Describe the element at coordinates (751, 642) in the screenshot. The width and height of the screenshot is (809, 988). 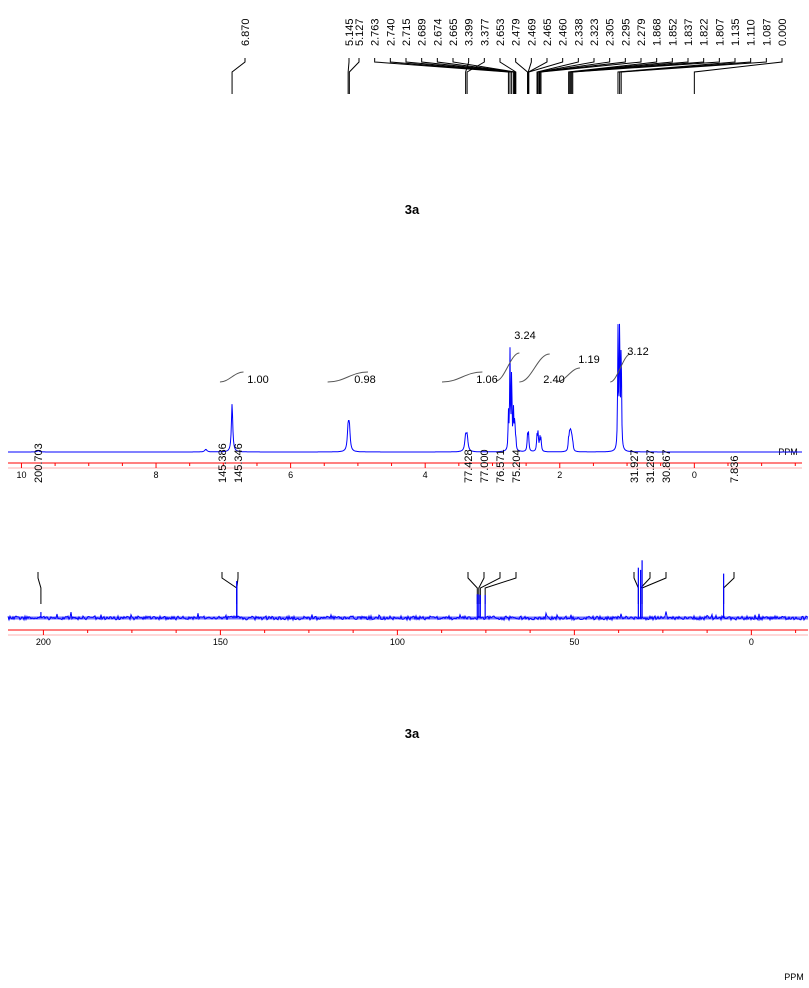
I see `c13-tick-label: 0` at that location.